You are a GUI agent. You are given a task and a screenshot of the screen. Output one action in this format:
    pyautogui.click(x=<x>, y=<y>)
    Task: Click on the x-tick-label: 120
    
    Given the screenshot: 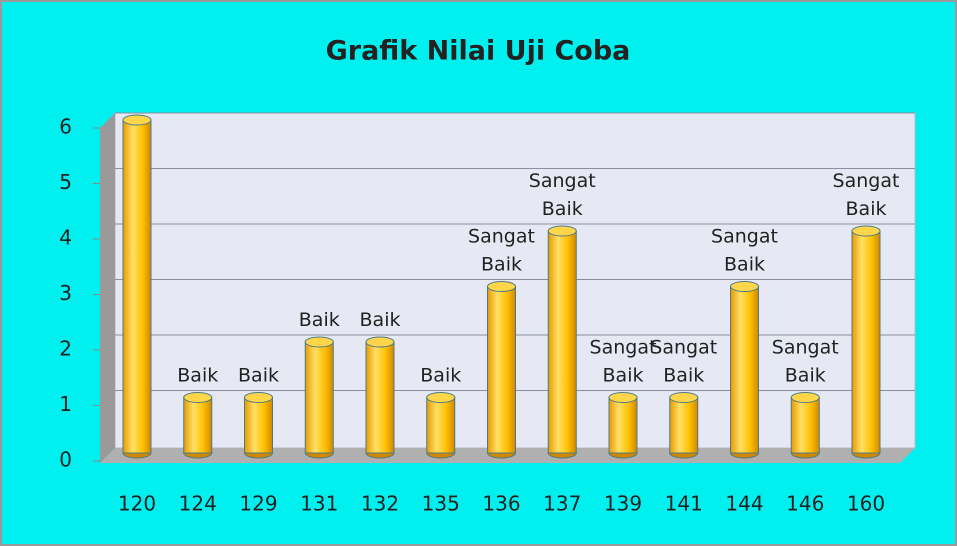 What is the action you would take?
    pyautogui.click(x=137, y=504)
    